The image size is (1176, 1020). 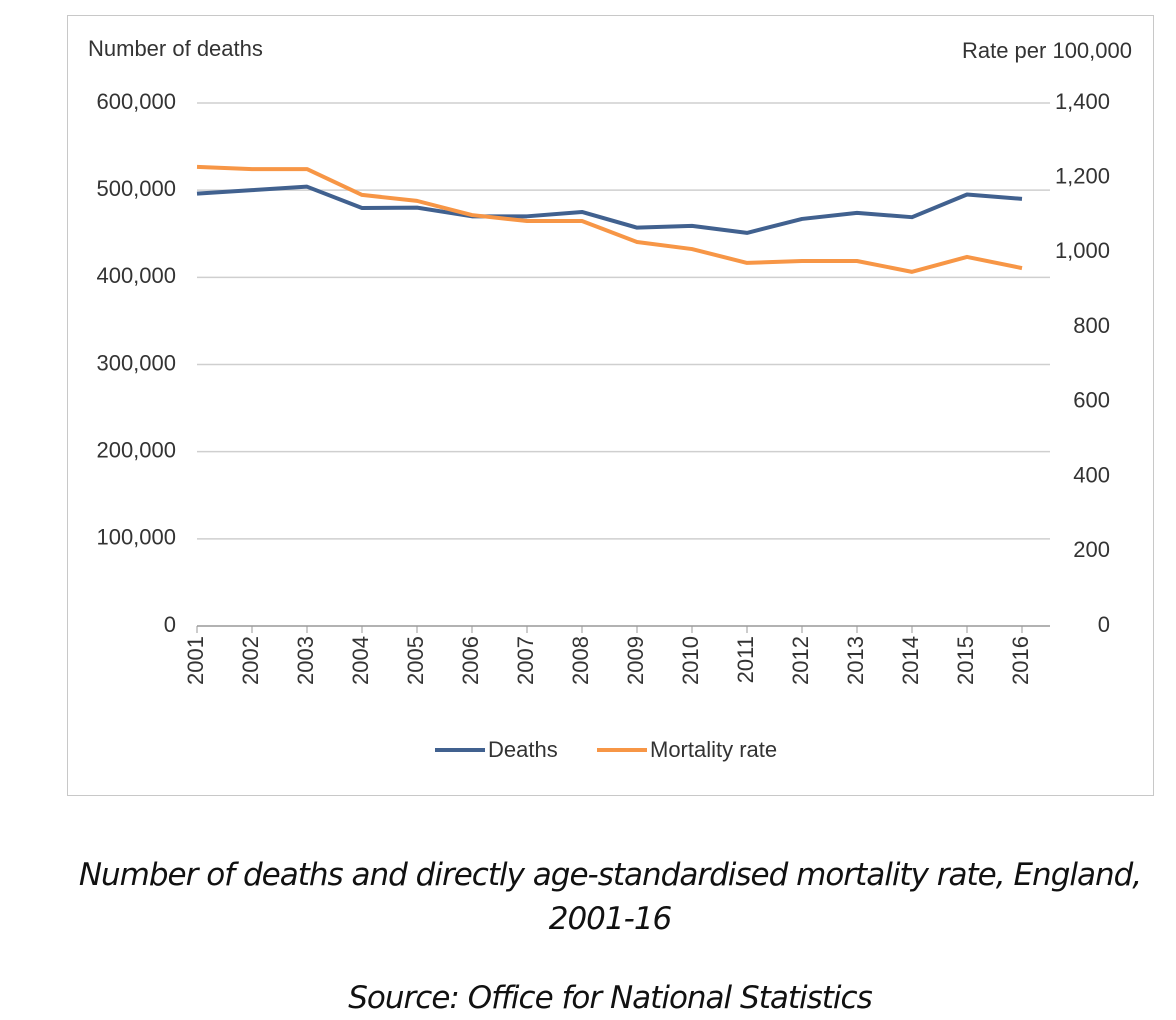 I want to click on y2-tick-label: 1,400, so click(x=1082, y=101).